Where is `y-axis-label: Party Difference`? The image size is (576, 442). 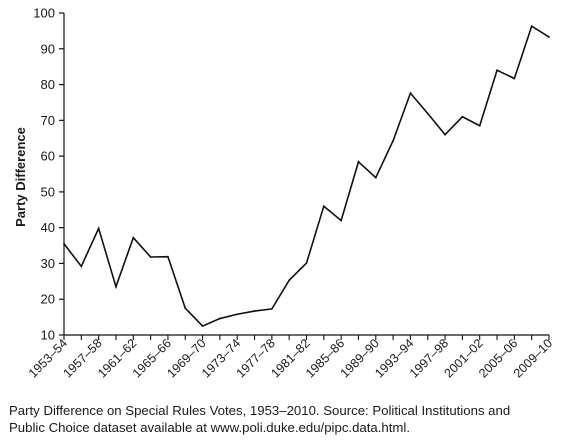 y-axis-label: Party Difference is located at coordinates (20, 177).